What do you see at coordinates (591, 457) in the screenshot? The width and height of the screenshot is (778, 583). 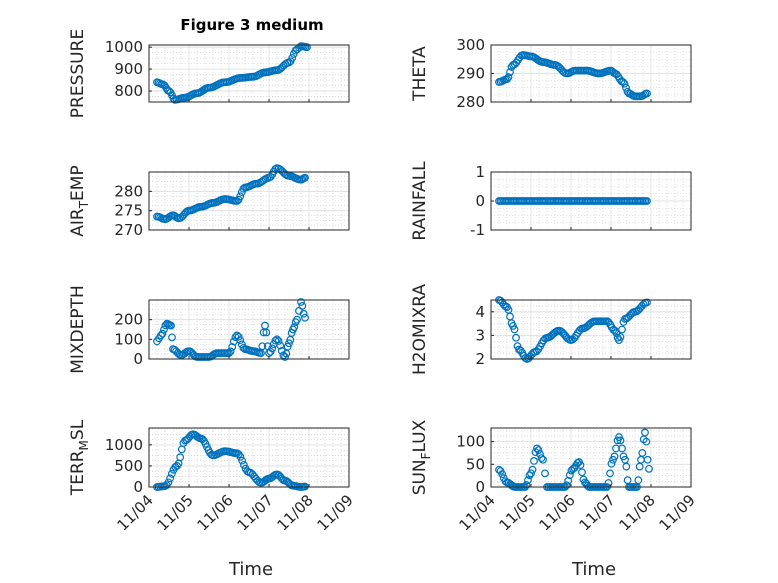 I see `axes-background` at bounding box center [591, 457].